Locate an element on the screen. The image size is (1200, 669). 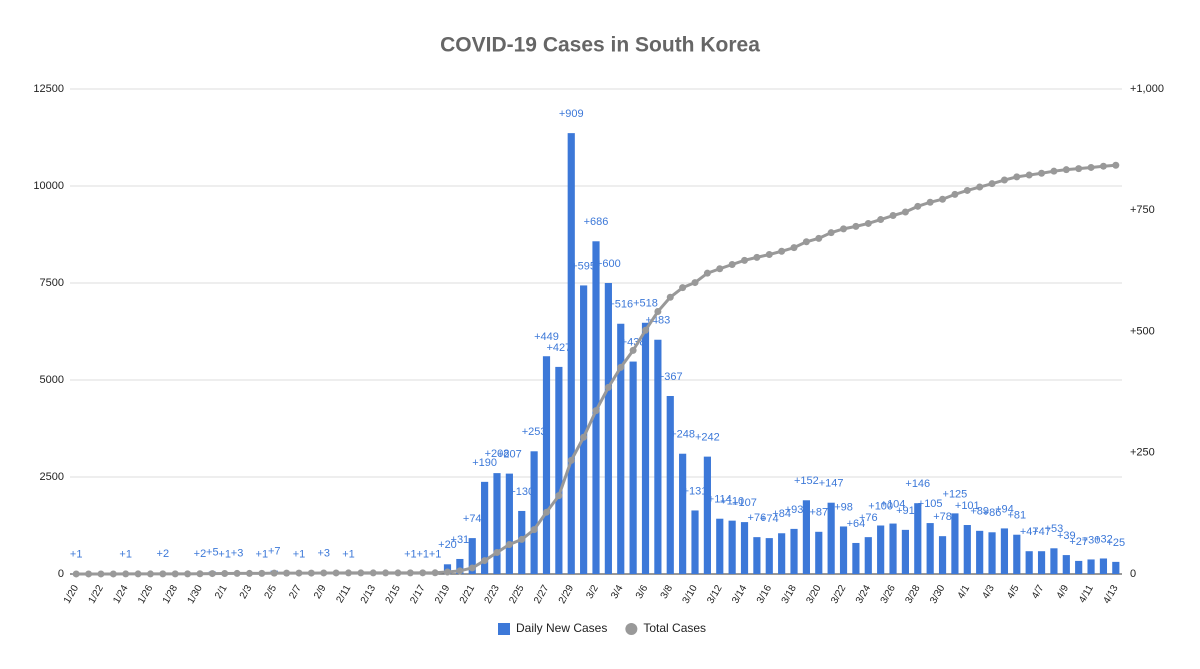
data-label: +107 is located at coordinates (744, 503).